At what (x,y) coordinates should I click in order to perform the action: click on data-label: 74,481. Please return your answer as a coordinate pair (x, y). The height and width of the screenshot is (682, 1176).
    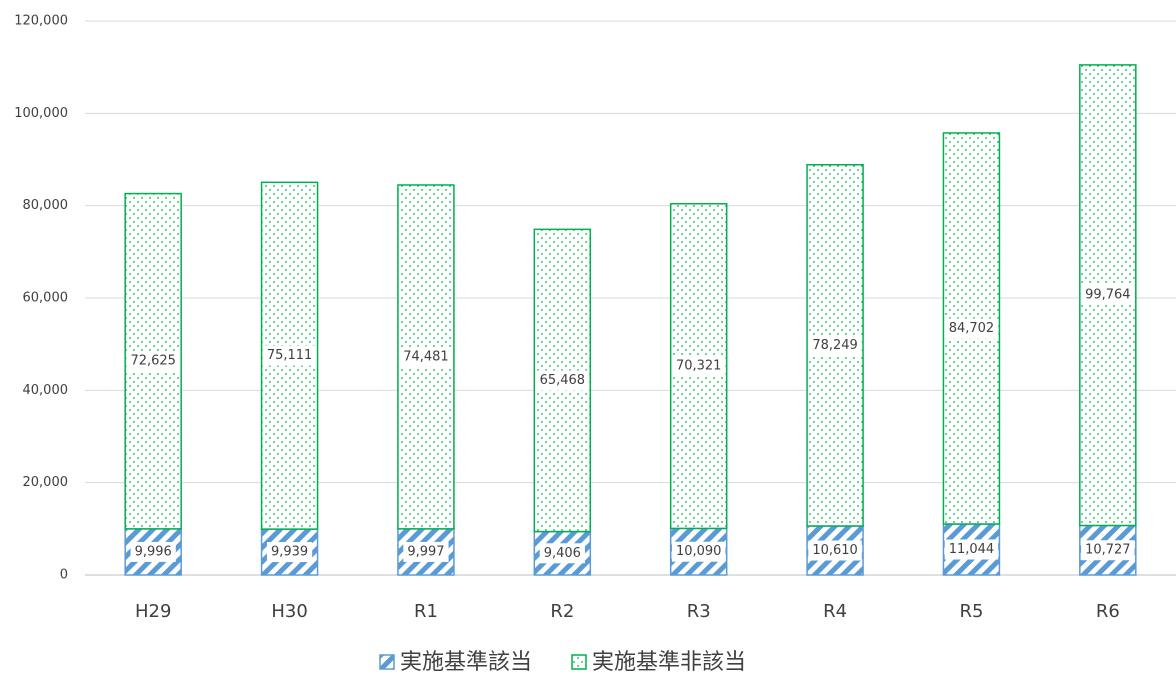
    Looking at the image, I should click on (426, 356).